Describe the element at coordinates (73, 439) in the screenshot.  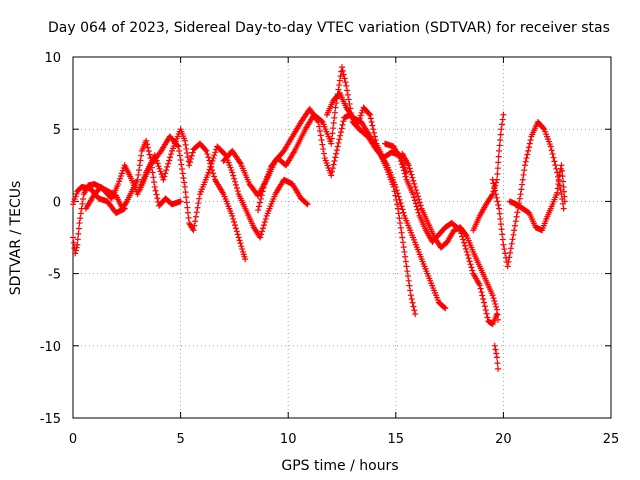
I see `x-tick-label: 0` at that location.